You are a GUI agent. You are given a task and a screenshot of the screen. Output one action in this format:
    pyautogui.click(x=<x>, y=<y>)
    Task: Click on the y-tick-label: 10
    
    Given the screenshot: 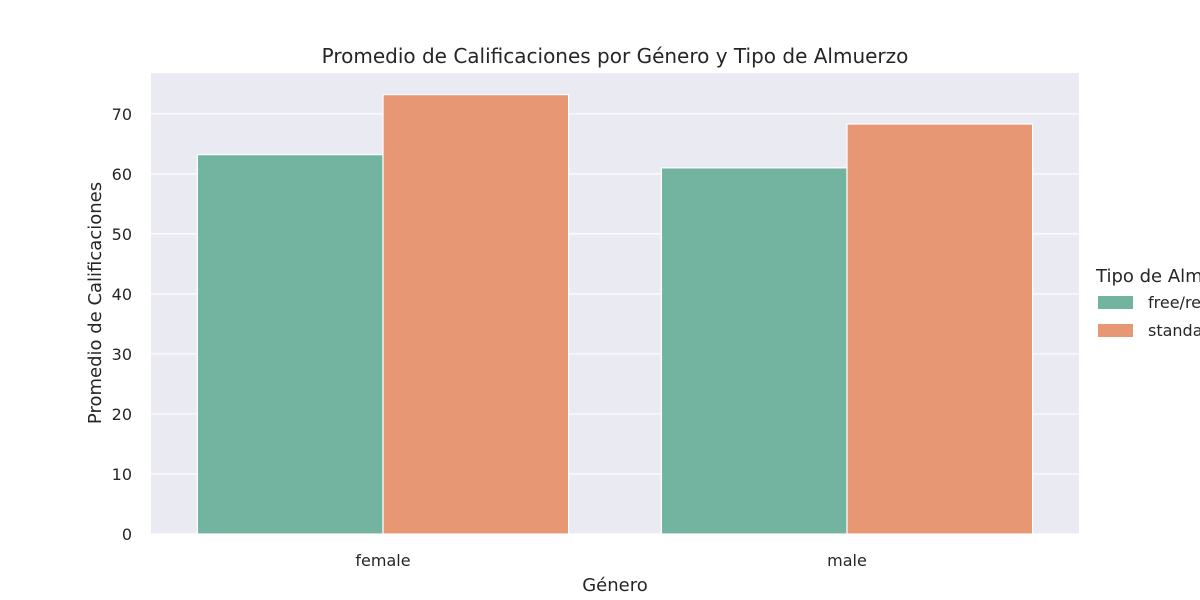 What is the action you would take?
    pyautogui.click(x=122, y=474)
    